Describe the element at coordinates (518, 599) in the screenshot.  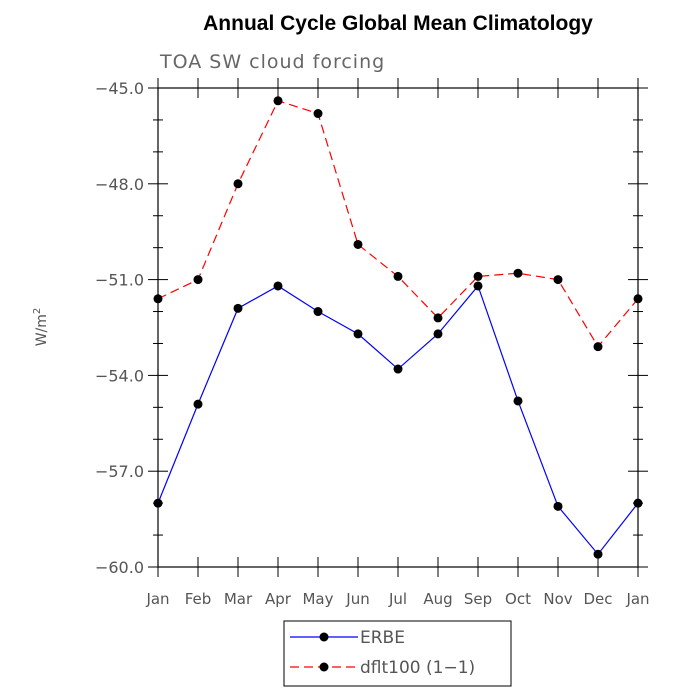
I see `x-tick-label: Oct` at that location.